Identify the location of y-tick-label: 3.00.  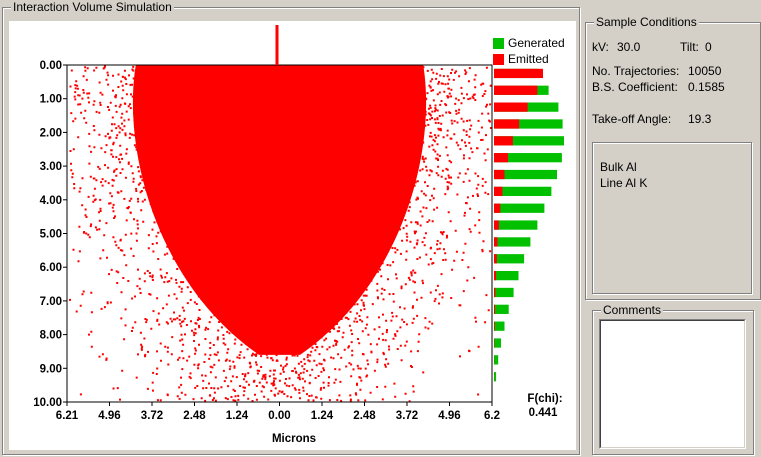
(51, 167).